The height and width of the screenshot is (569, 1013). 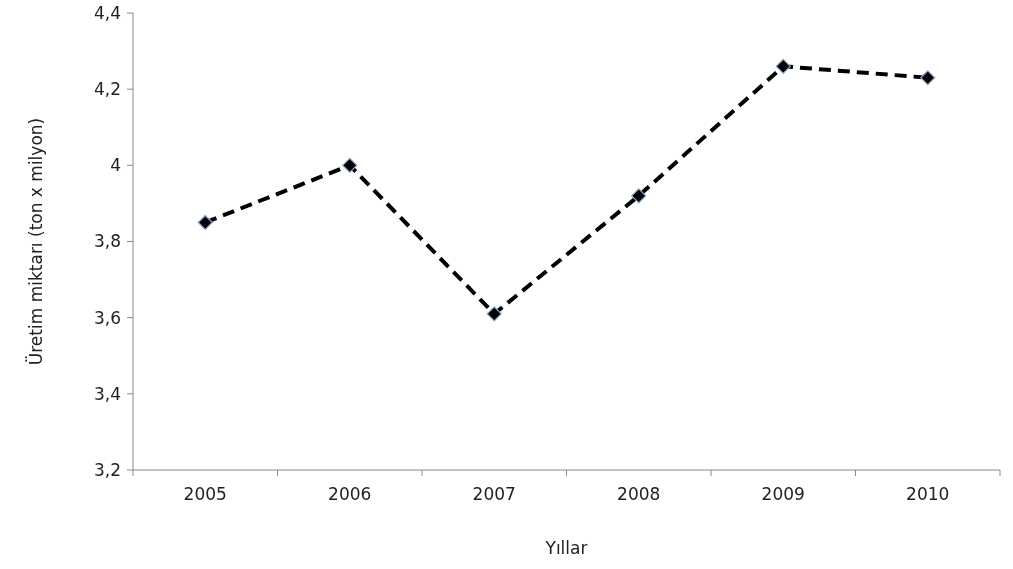 I want to click on x-tick-label: 2009, so click(x=783, y=494).